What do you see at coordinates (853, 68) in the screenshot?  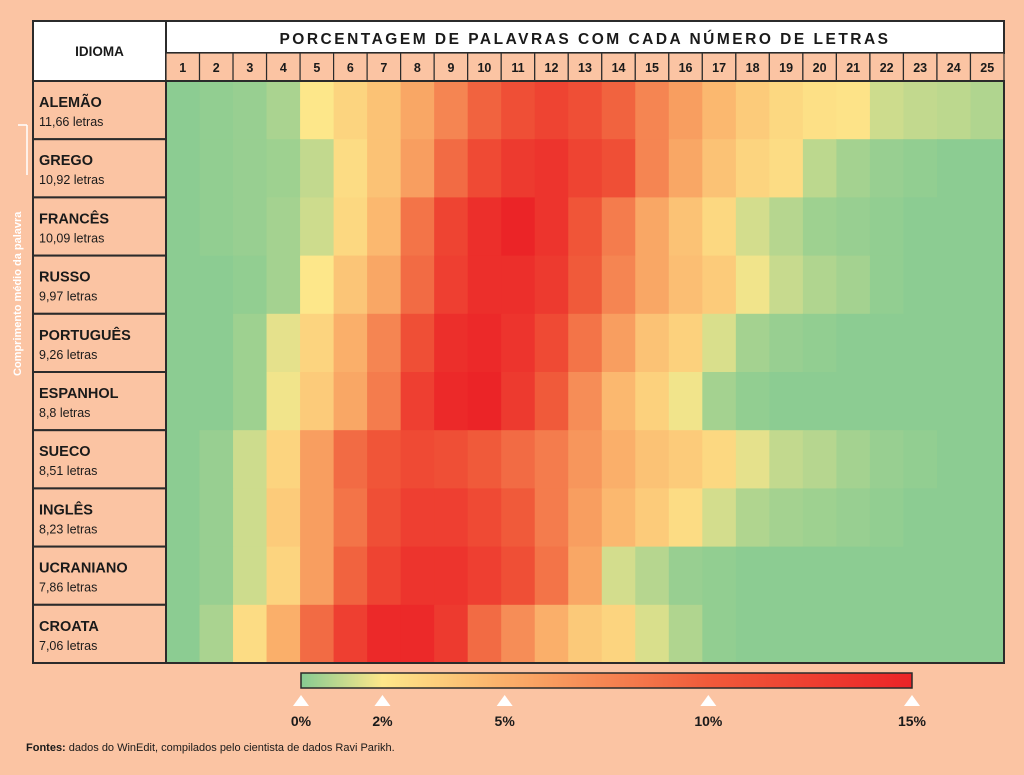 I see `column-header-label: 21` at bounding box center [853, 68].